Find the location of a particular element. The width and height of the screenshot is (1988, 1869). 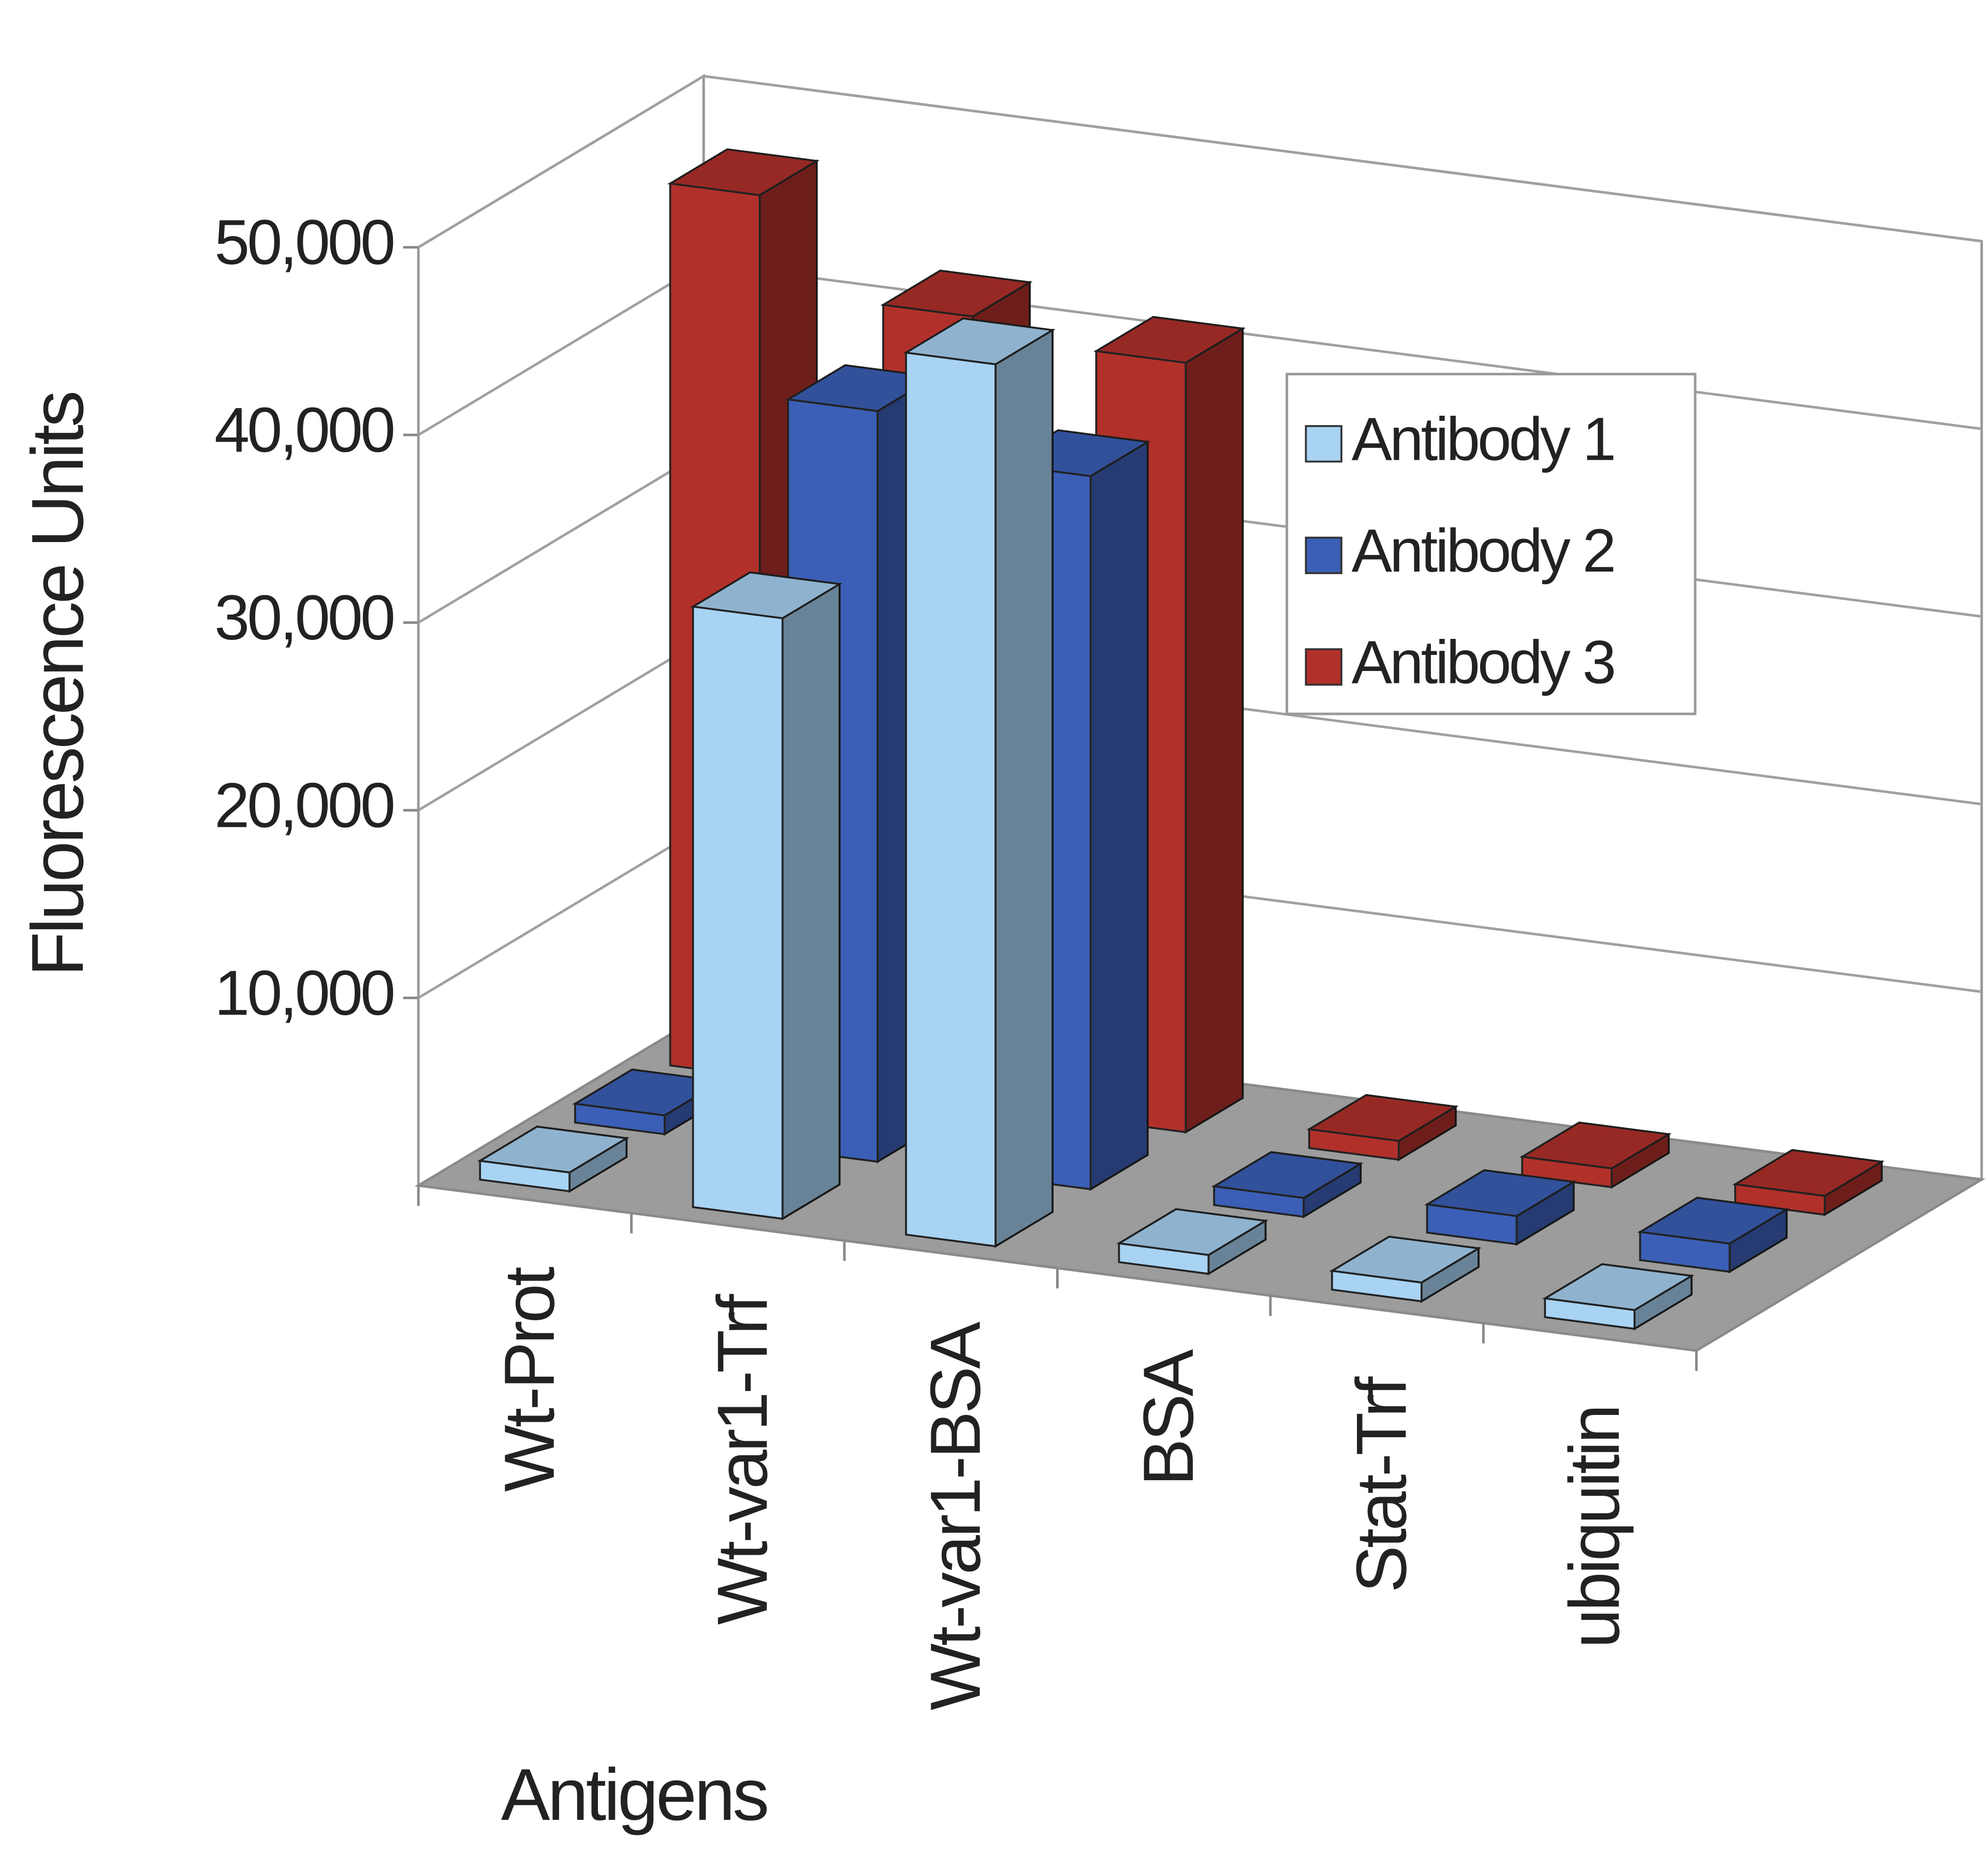

x-tick-label: Wt-var1-Trf is located at coordinates (742, 1459).